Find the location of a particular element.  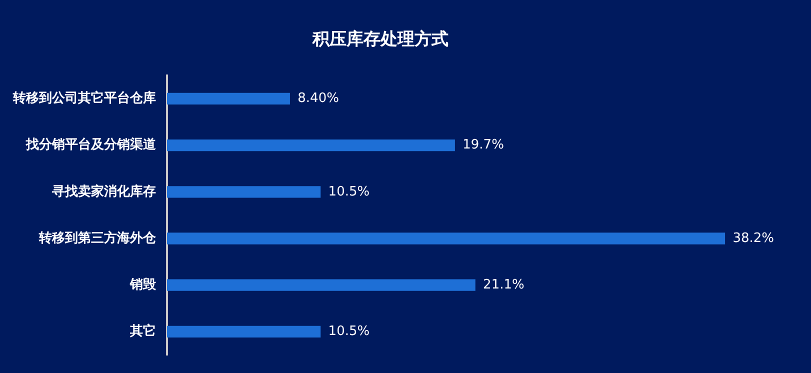

data-label: 21.1% is located at coordinates (503, 284).